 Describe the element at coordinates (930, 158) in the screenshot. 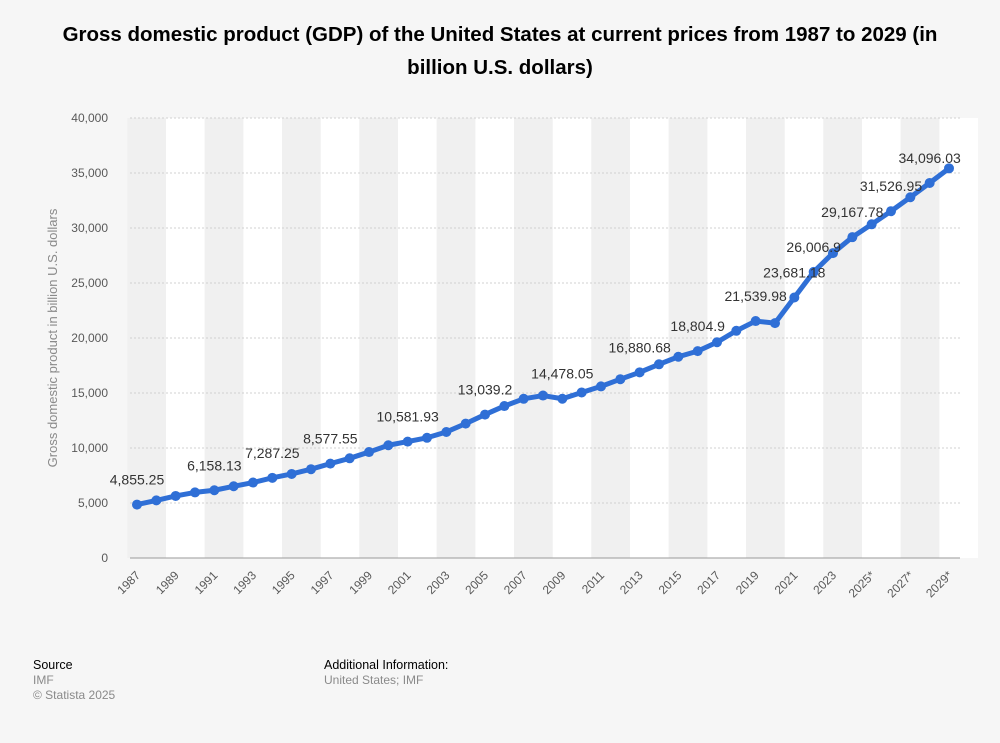

I see `data-label: 34,096.03` at that location.